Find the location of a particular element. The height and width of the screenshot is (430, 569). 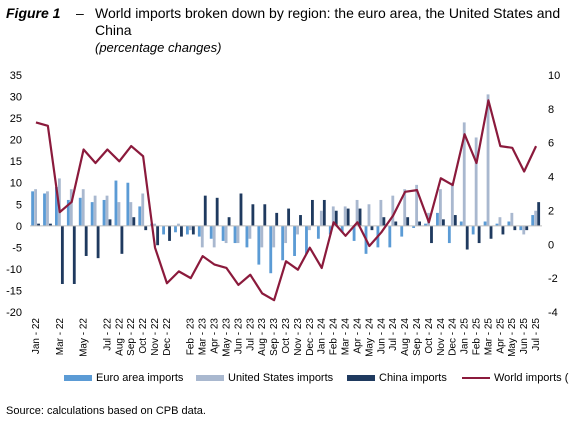

x-tick-label: Feb - 25 is located at coordinates (477, 337).